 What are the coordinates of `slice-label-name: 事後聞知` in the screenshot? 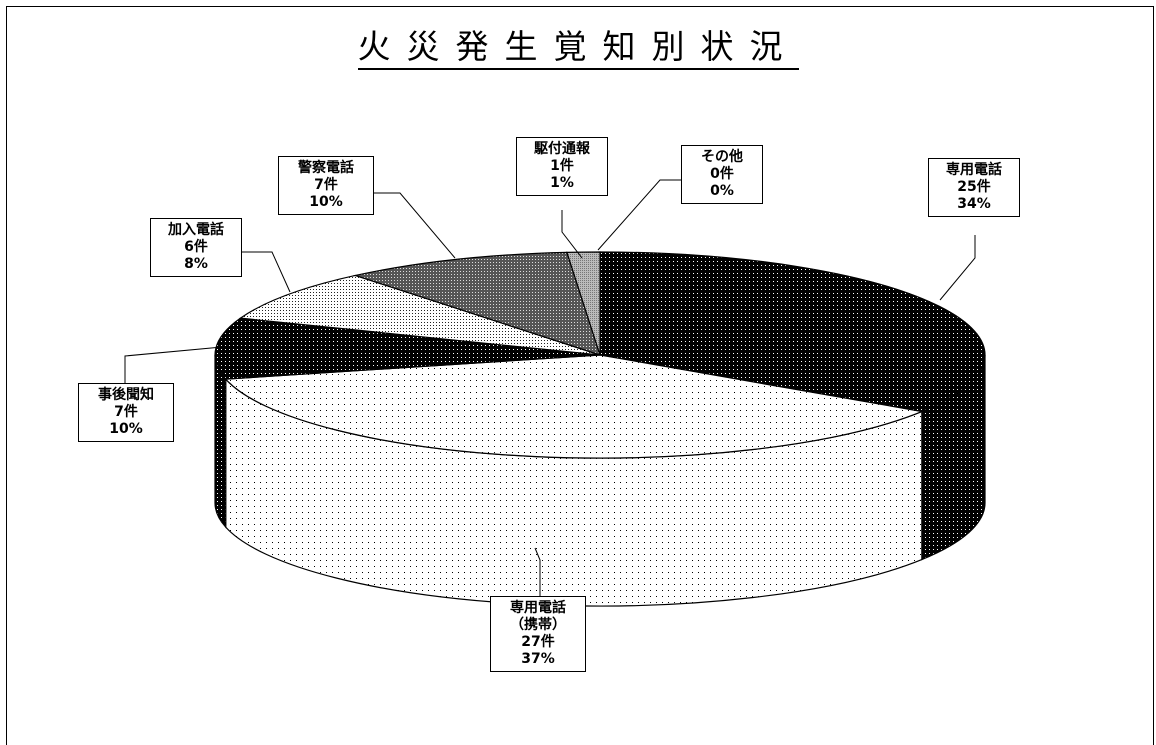 It's located at (126, 395).